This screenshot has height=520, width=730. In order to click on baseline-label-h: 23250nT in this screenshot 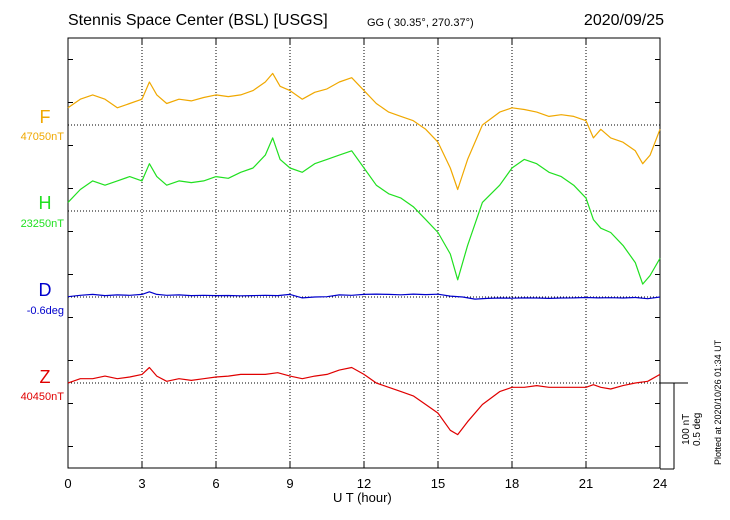, I will do `click(42, 224)`.